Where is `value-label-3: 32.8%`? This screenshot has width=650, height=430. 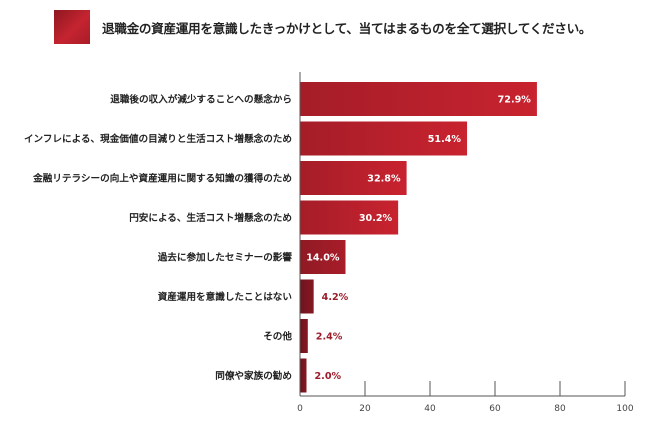 value-label-3: 32.8% is located at coordinates (384, 179).